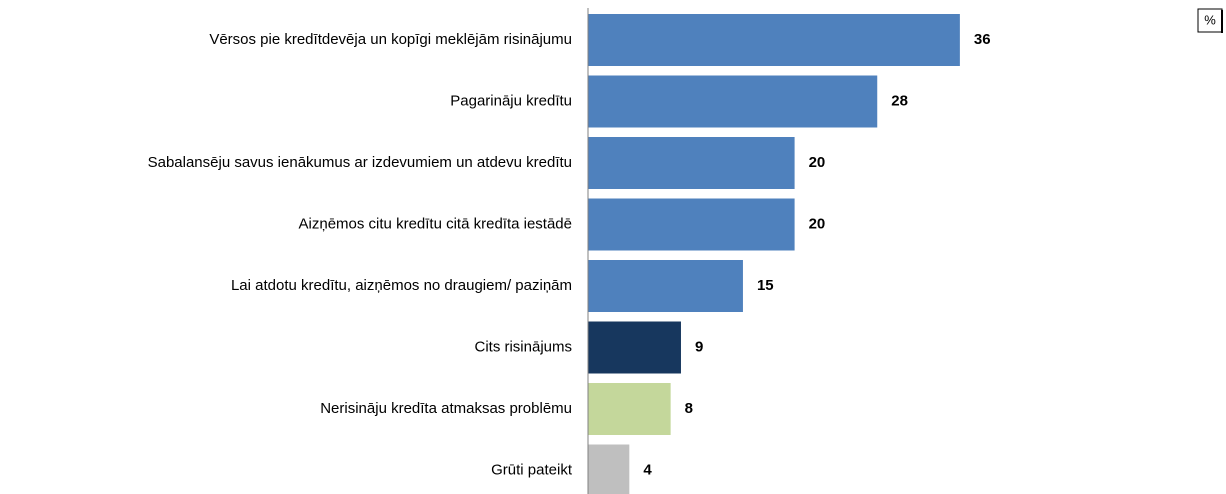  What do you see at coordinates (982, 39) in the screenshot?
I see `value-label: 36` at bounding box center [982, 39].